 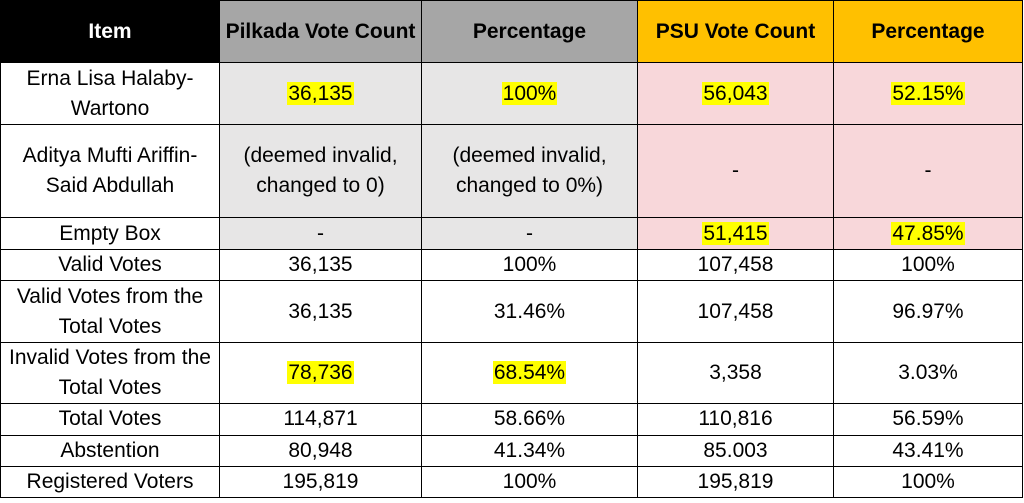 I want to click on pilkada-pct-cell: 68.54%, so click(x=529, y=373).